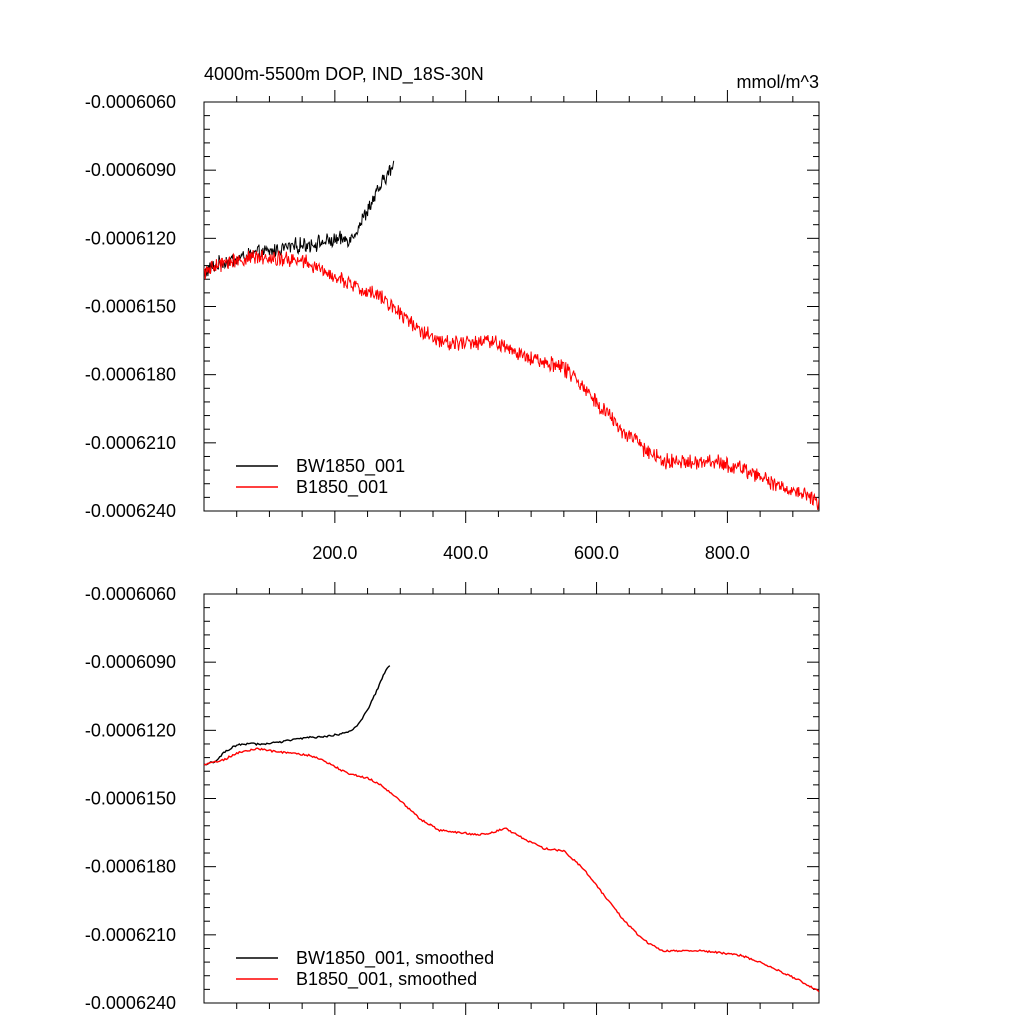 The height and width of the screenshot is (1024, 1024). What do you see at coordinates (130, 799) in the screenshot?
I see `bottom-y-tick-label: -0.0006150` at bounding box center [130, 799].